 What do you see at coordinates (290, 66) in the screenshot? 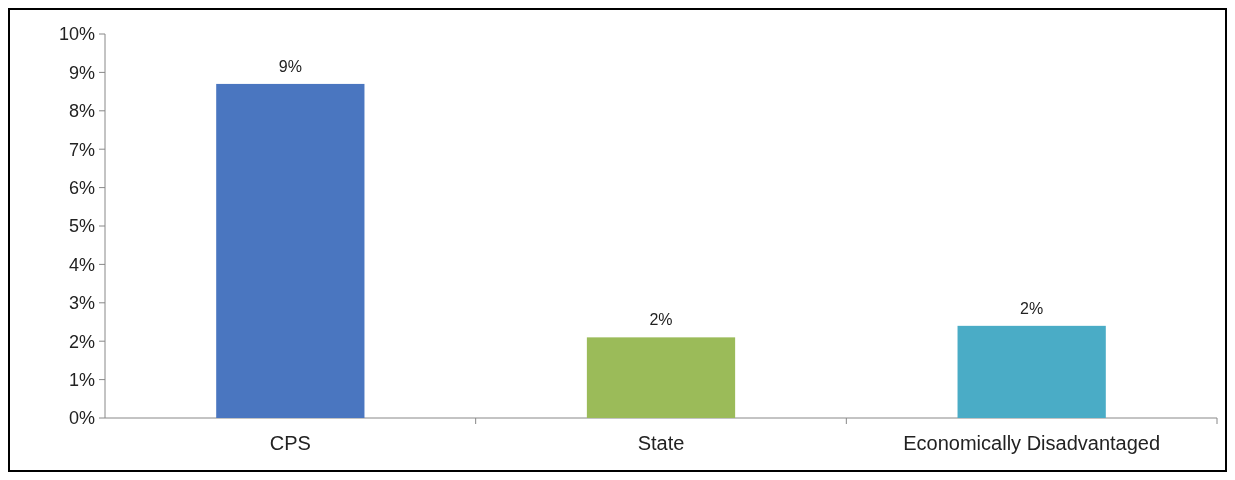
I see `data-label: 9%` at bounding box center [290, 66].